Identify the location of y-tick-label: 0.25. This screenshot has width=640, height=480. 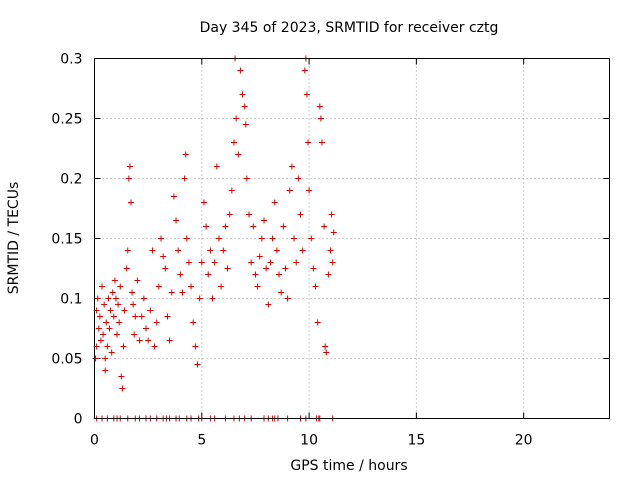
(66, 120).